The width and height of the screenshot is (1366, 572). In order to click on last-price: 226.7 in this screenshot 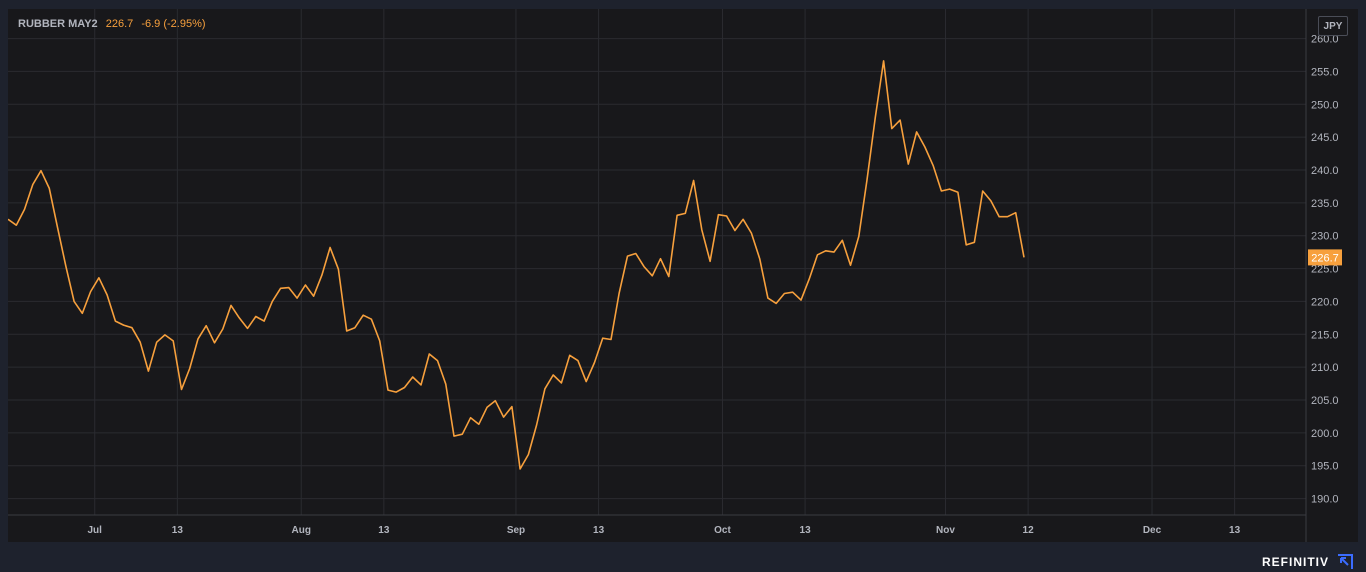, I will do `click(119, 24)`.